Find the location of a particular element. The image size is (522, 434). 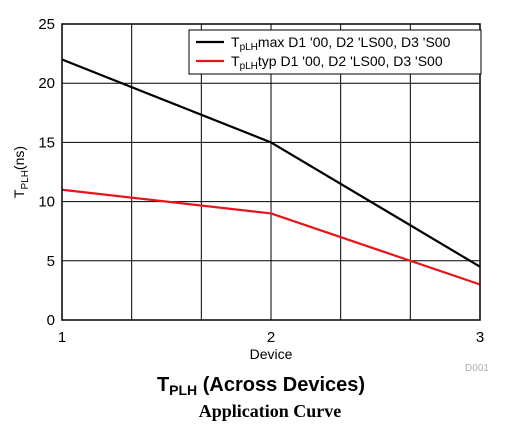

figure-id: D001 is located at coordinates (477, 368).